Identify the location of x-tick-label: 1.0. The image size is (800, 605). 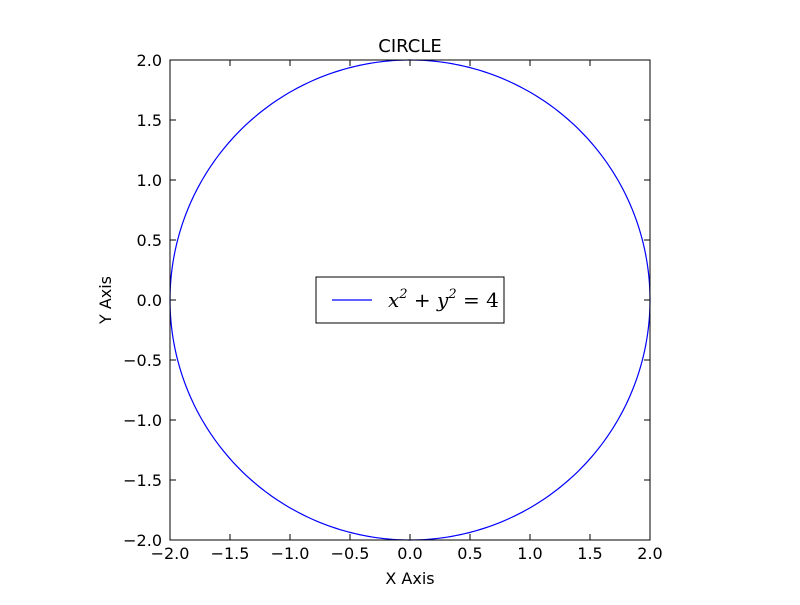
(529, 553).